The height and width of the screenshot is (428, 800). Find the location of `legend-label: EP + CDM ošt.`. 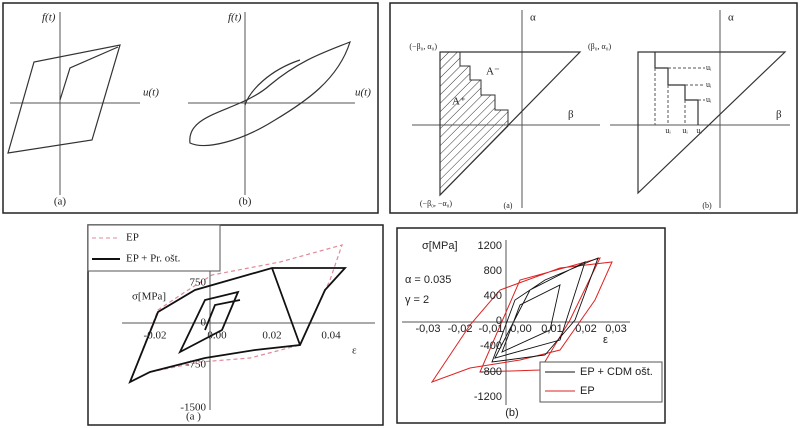

legend-label: EP + CDM ošt. is located at coordinates (616, 372).